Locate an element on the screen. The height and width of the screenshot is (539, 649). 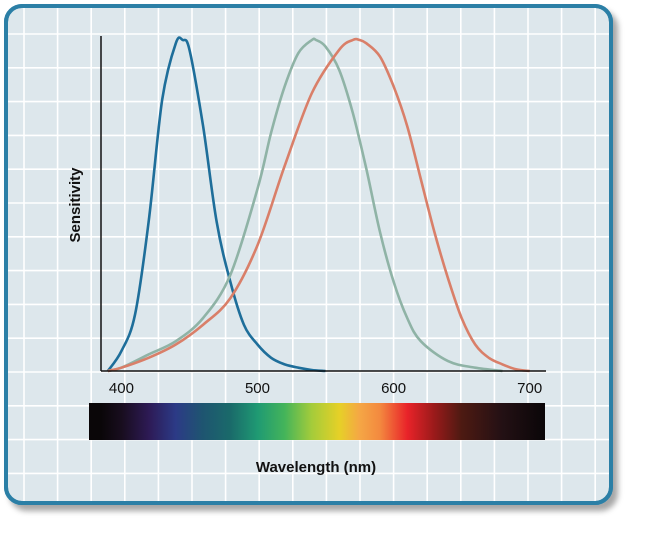
x-tick-label: 600 is located at coordinates (393, 388).